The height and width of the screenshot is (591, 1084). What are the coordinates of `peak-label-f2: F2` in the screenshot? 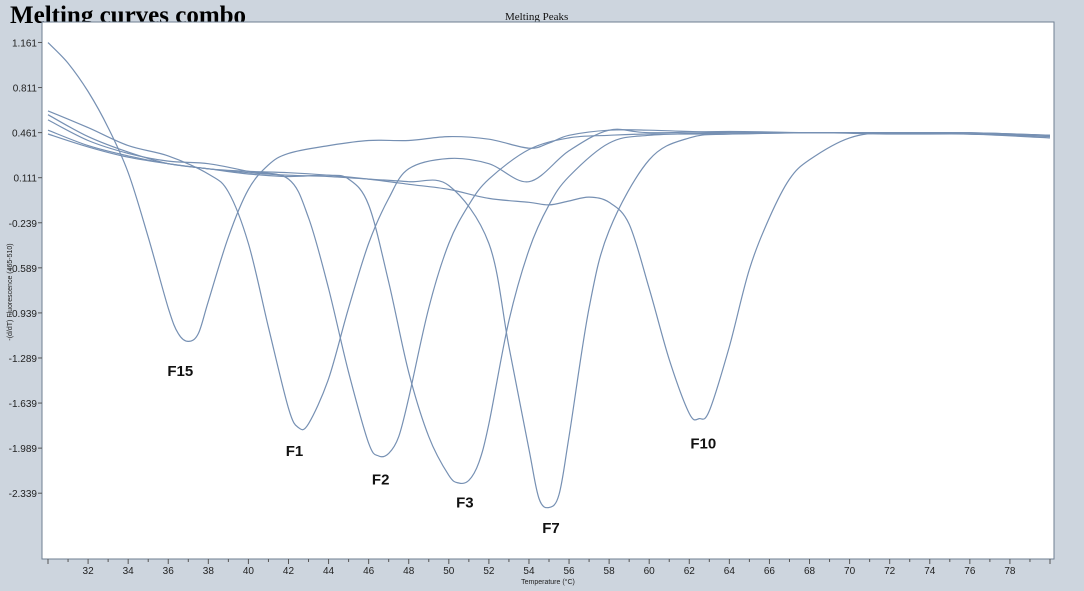 It's located at (381, 479).